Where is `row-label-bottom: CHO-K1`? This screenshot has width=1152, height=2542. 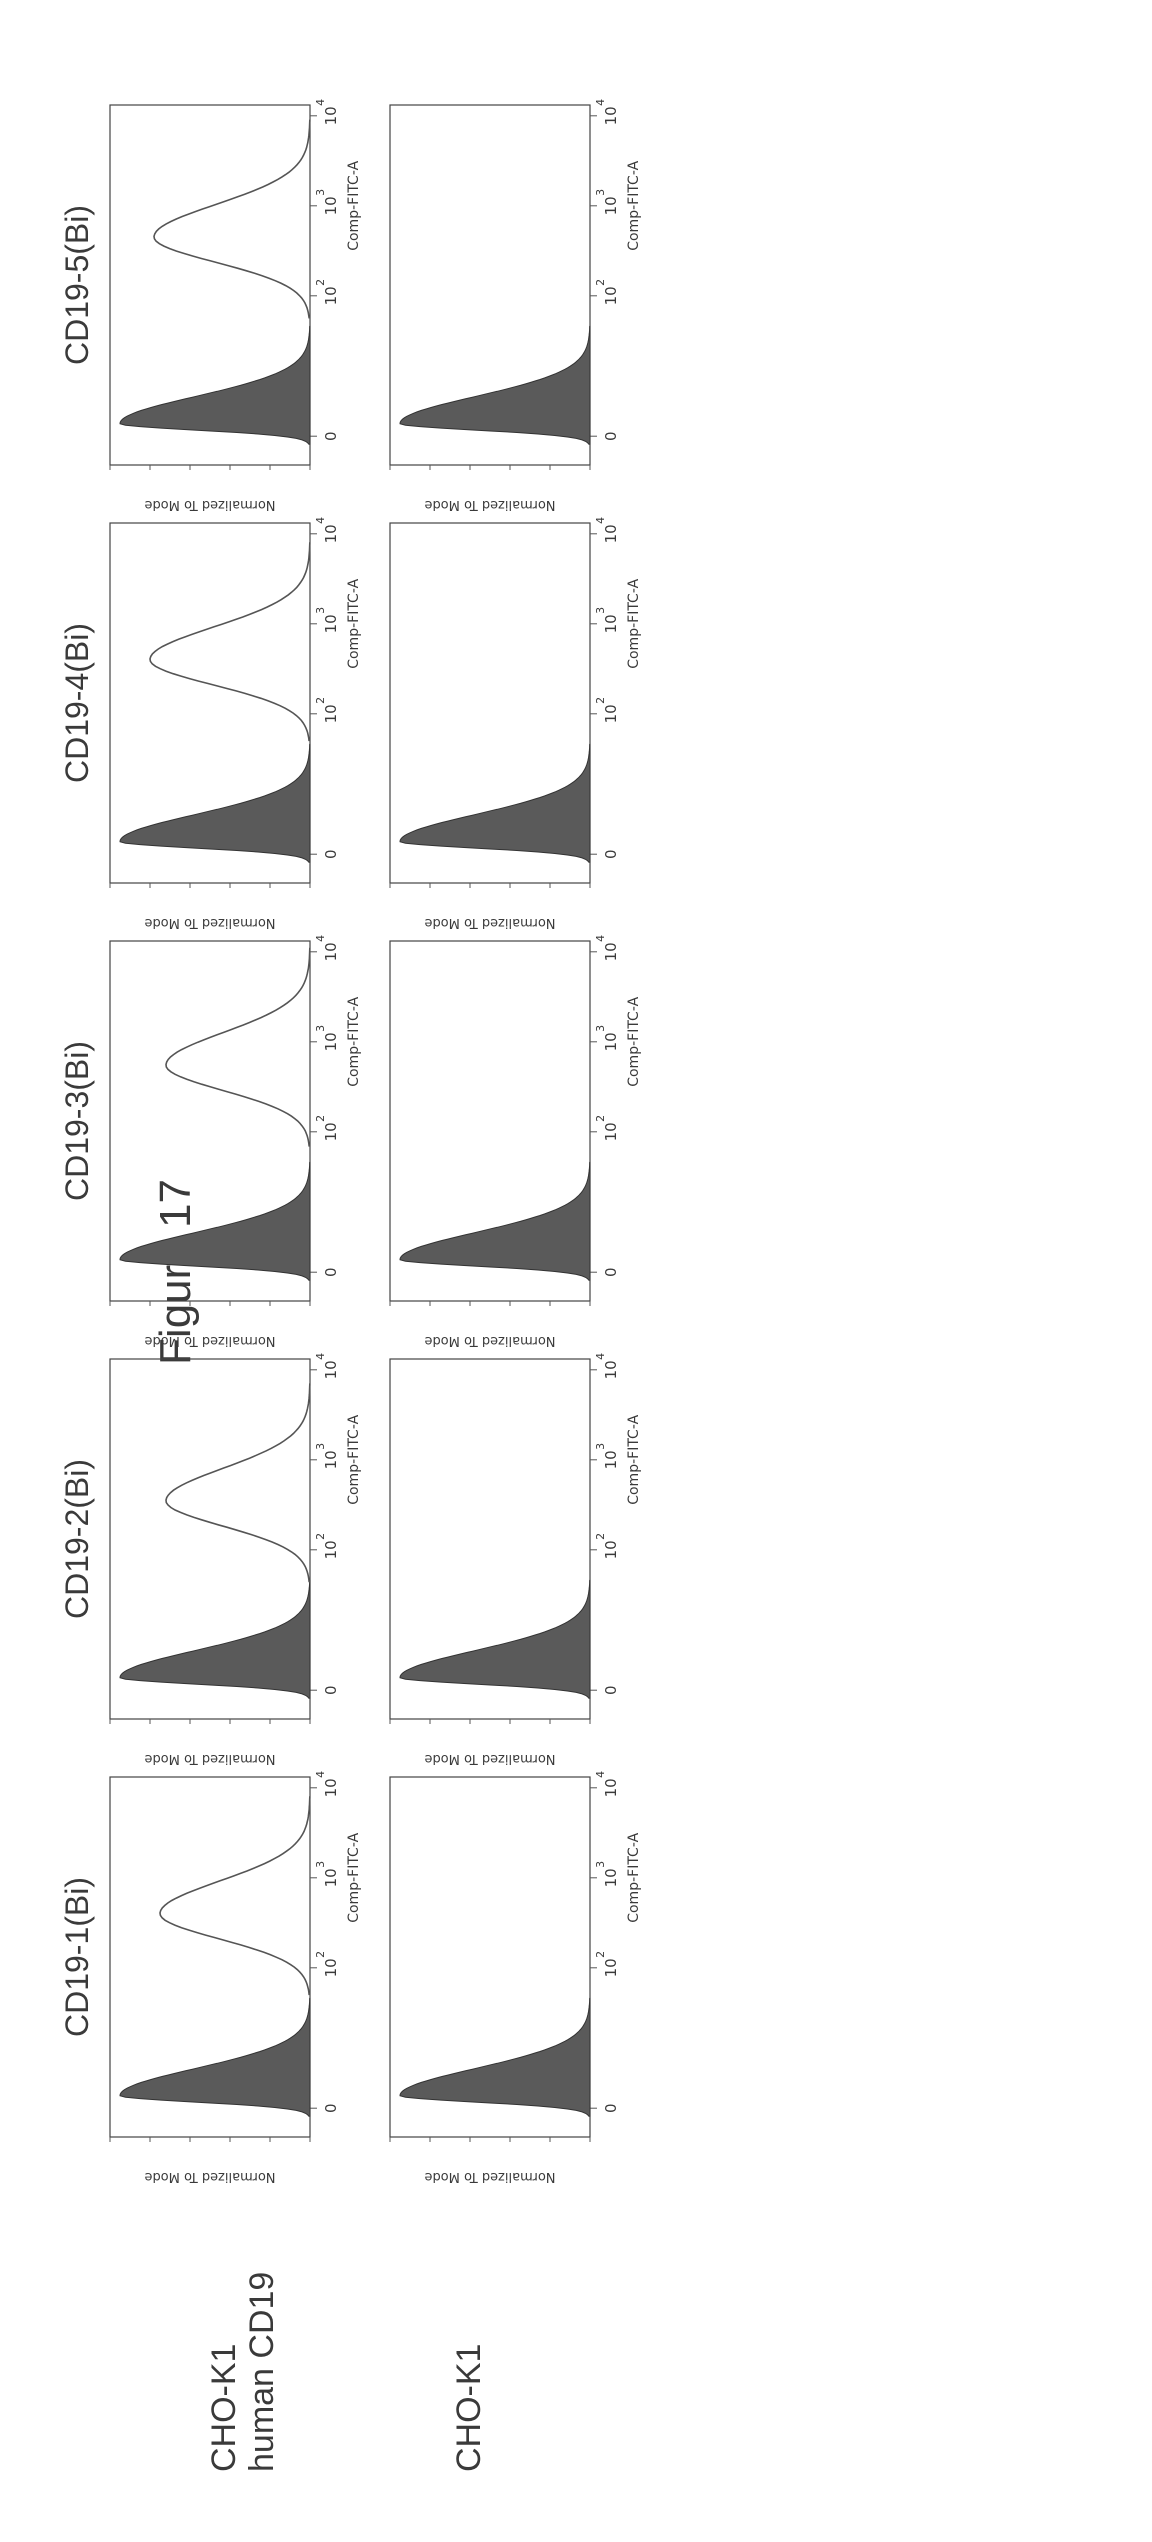 row-label-bottom: CHO-K1 is located at coordinates (469, 2408).